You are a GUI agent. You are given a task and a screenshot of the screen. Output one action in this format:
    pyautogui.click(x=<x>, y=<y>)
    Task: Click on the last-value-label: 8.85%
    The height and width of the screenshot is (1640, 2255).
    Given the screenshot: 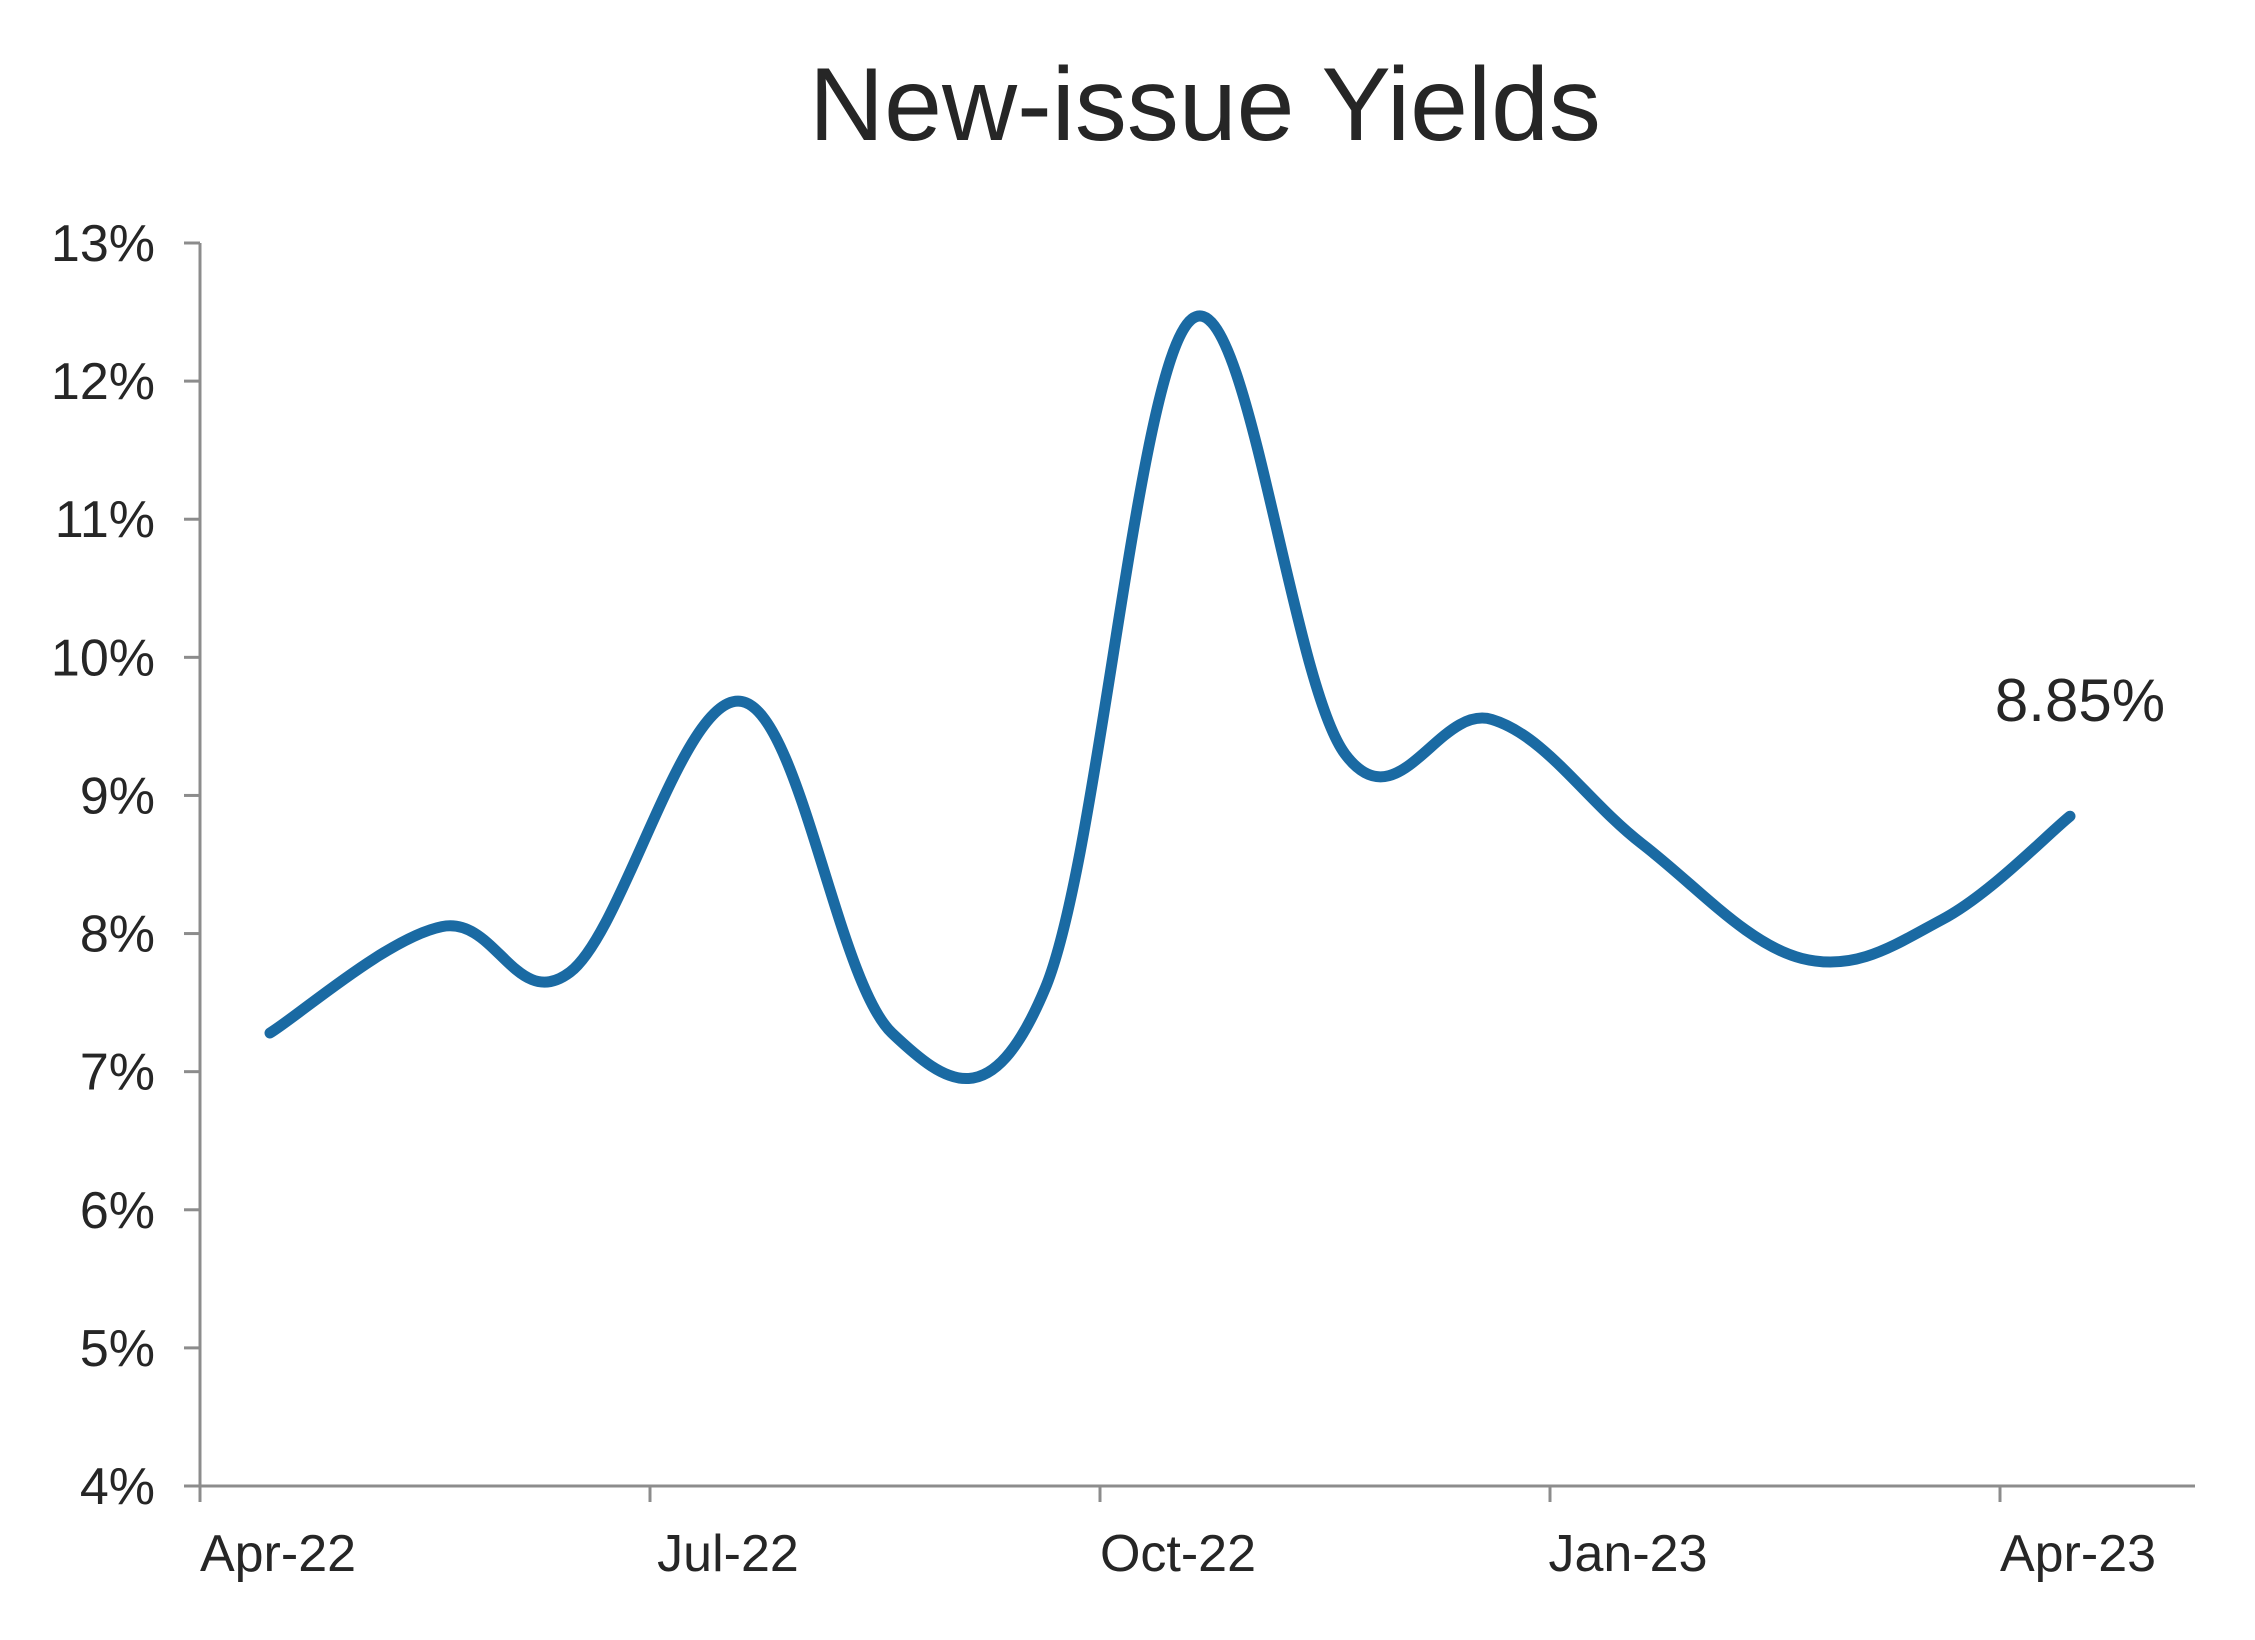 What is the action you would take?
    pyautogui.click(x=2080, y=700)
    